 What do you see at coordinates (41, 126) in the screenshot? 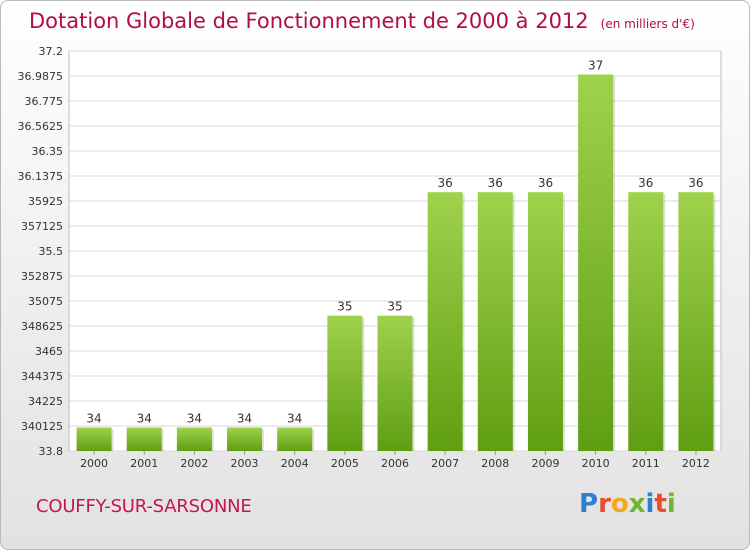
I see `y-tick-label: 36.5625` at bounding box center [41, 126].